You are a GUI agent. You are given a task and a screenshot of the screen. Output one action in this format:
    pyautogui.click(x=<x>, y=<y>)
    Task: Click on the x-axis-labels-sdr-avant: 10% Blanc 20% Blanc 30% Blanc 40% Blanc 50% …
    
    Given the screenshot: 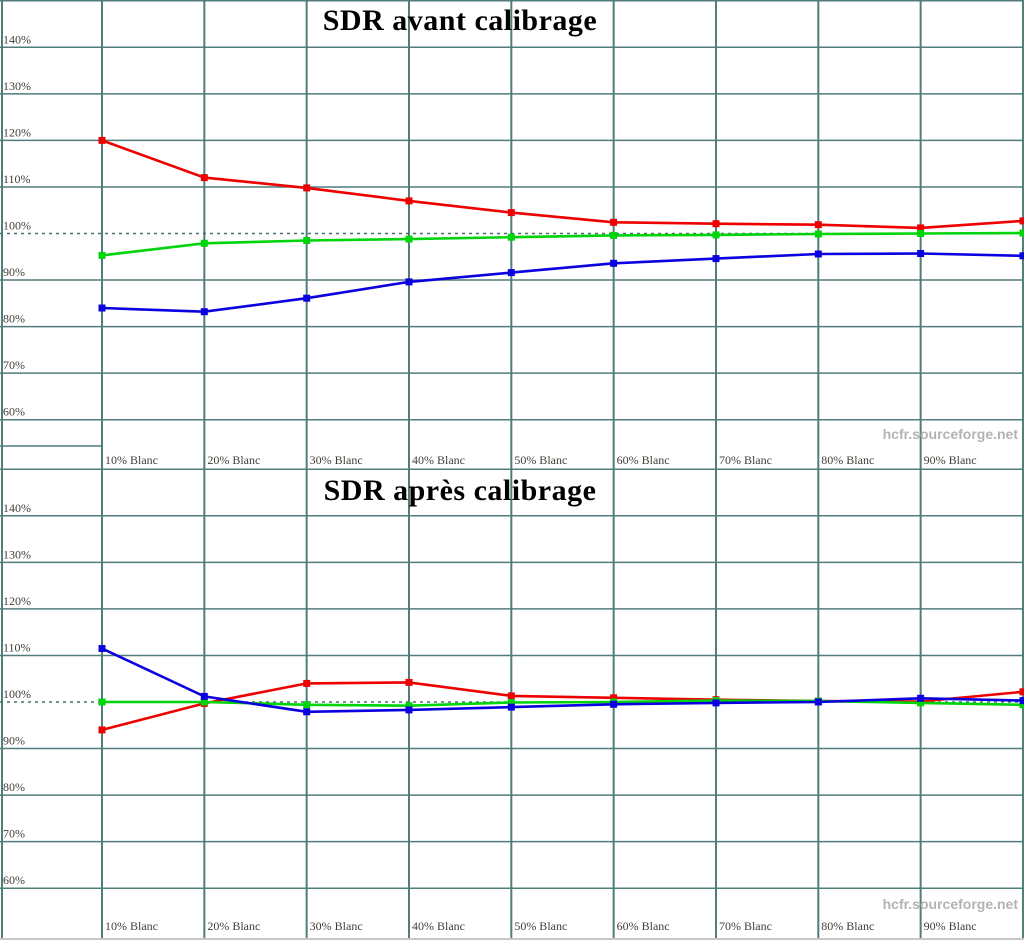 What is the action you would take?
    pyautogui.click(x=541, y=460)
    